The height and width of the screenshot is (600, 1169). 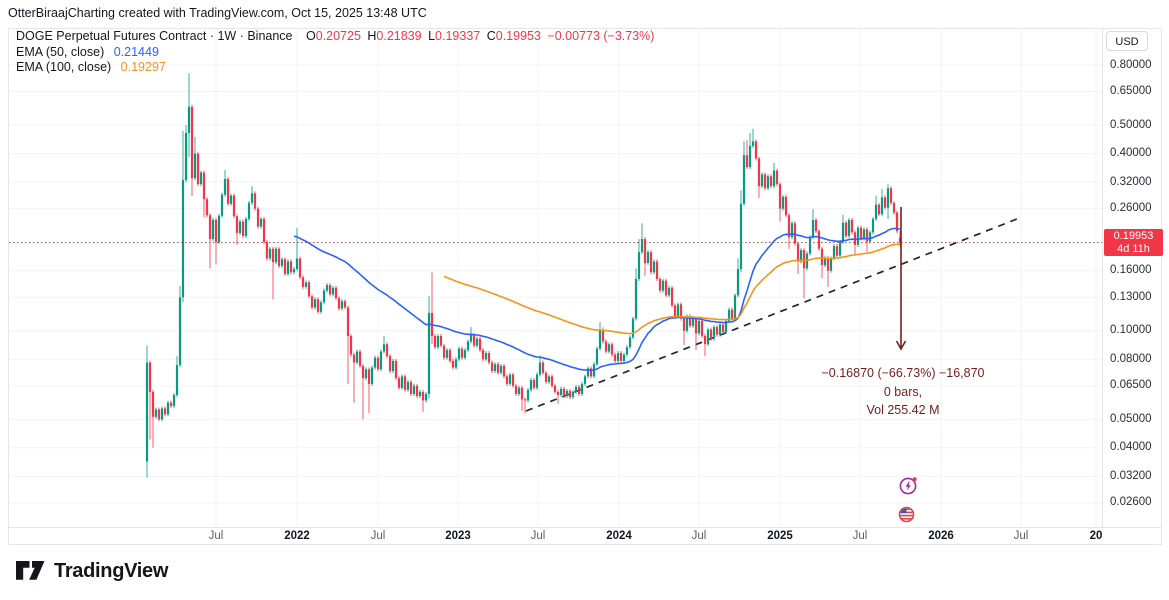 I want to click on price-tick-label: 0.13000, so click(x=1131, y=296).